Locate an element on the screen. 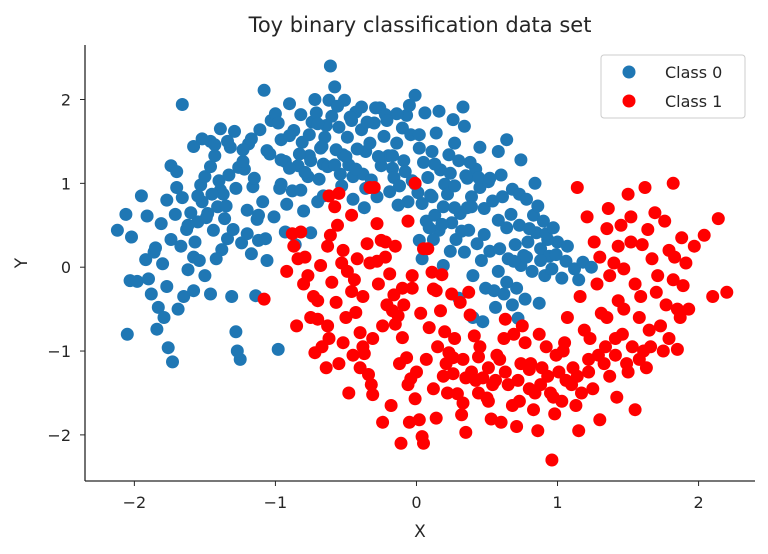  x-tick-label: 0 is located at coordinates (416, 502).